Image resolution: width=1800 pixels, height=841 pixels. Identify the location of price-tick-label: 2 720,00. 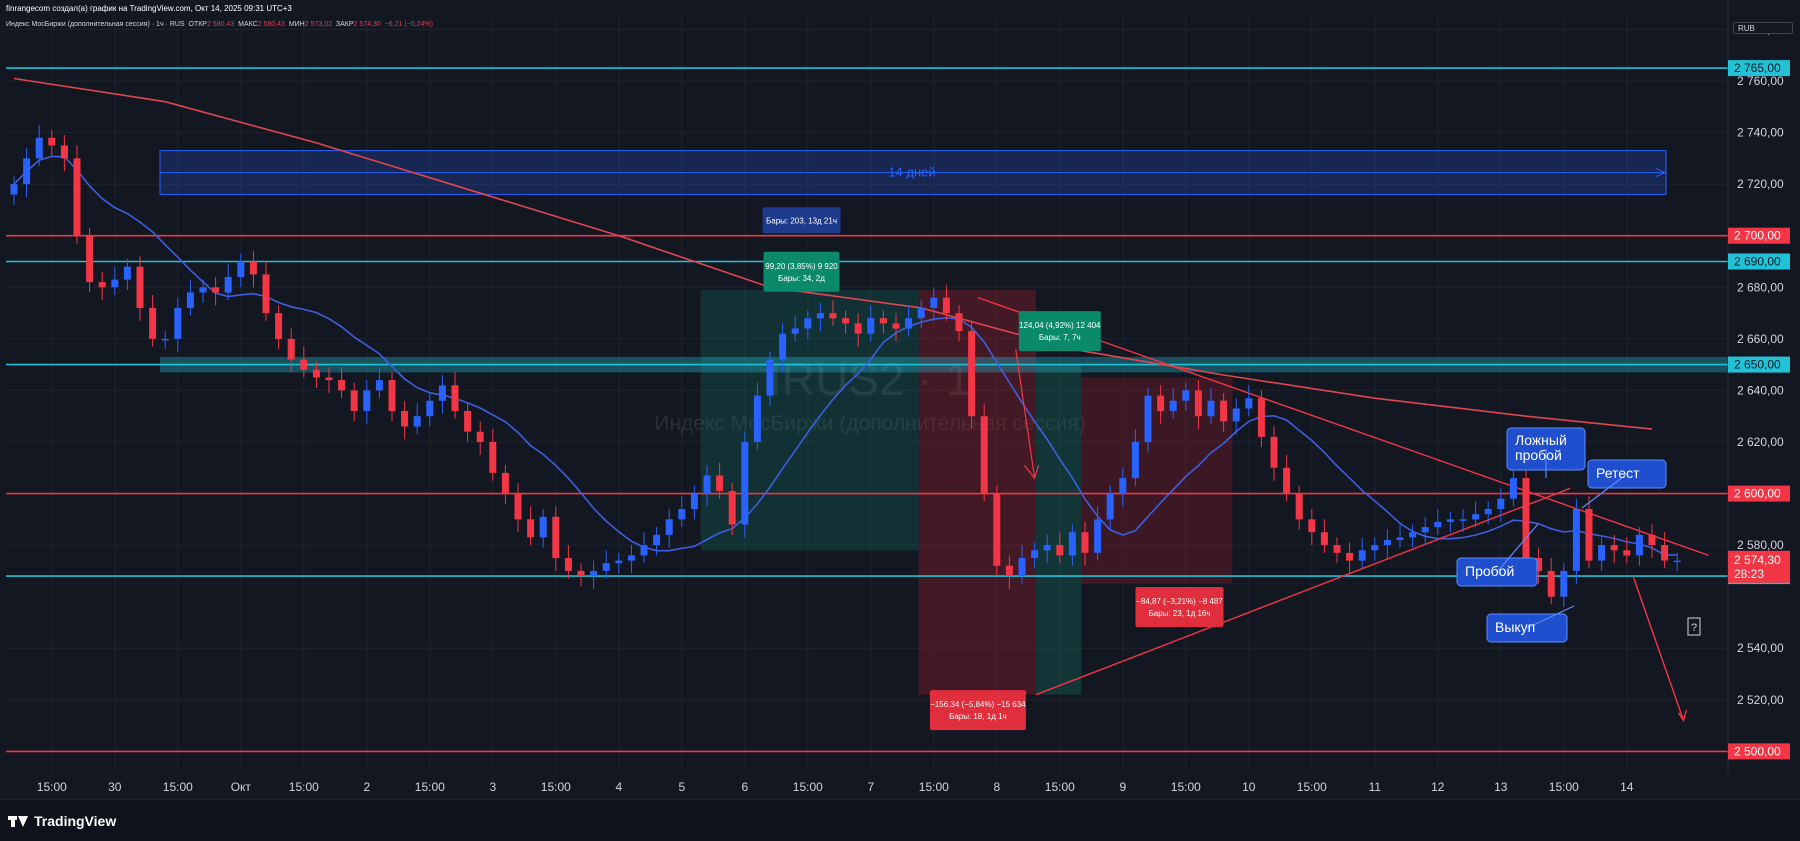
(1760, 184).